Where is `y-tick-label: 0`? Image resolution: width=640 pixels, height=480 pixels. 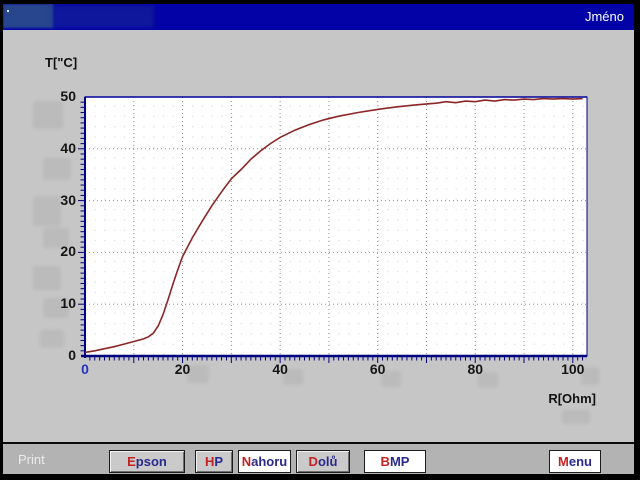
y-tick-label: 0 is located at coordinates (72, 355).